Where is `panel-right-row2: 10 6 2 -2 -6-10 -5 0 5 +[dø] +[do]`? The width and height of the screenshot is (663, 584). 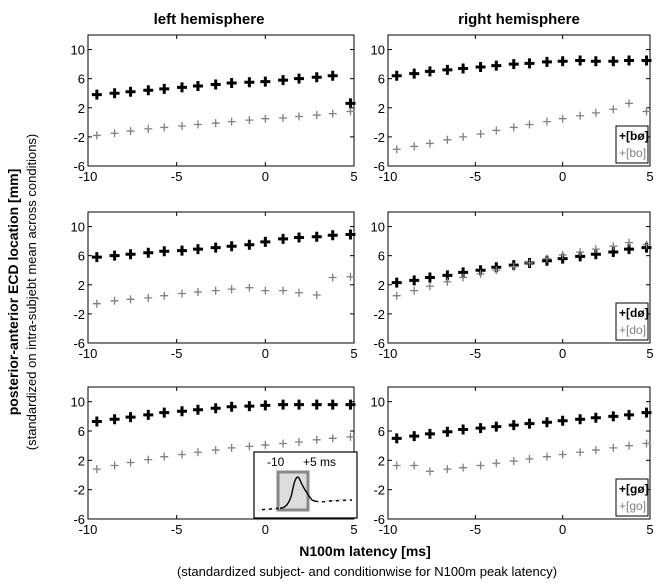 panel-right-row2: 10 6 2 -2 -6-10 -5 0 5 +[dø] +[do] is located at coordinates (512, 286).